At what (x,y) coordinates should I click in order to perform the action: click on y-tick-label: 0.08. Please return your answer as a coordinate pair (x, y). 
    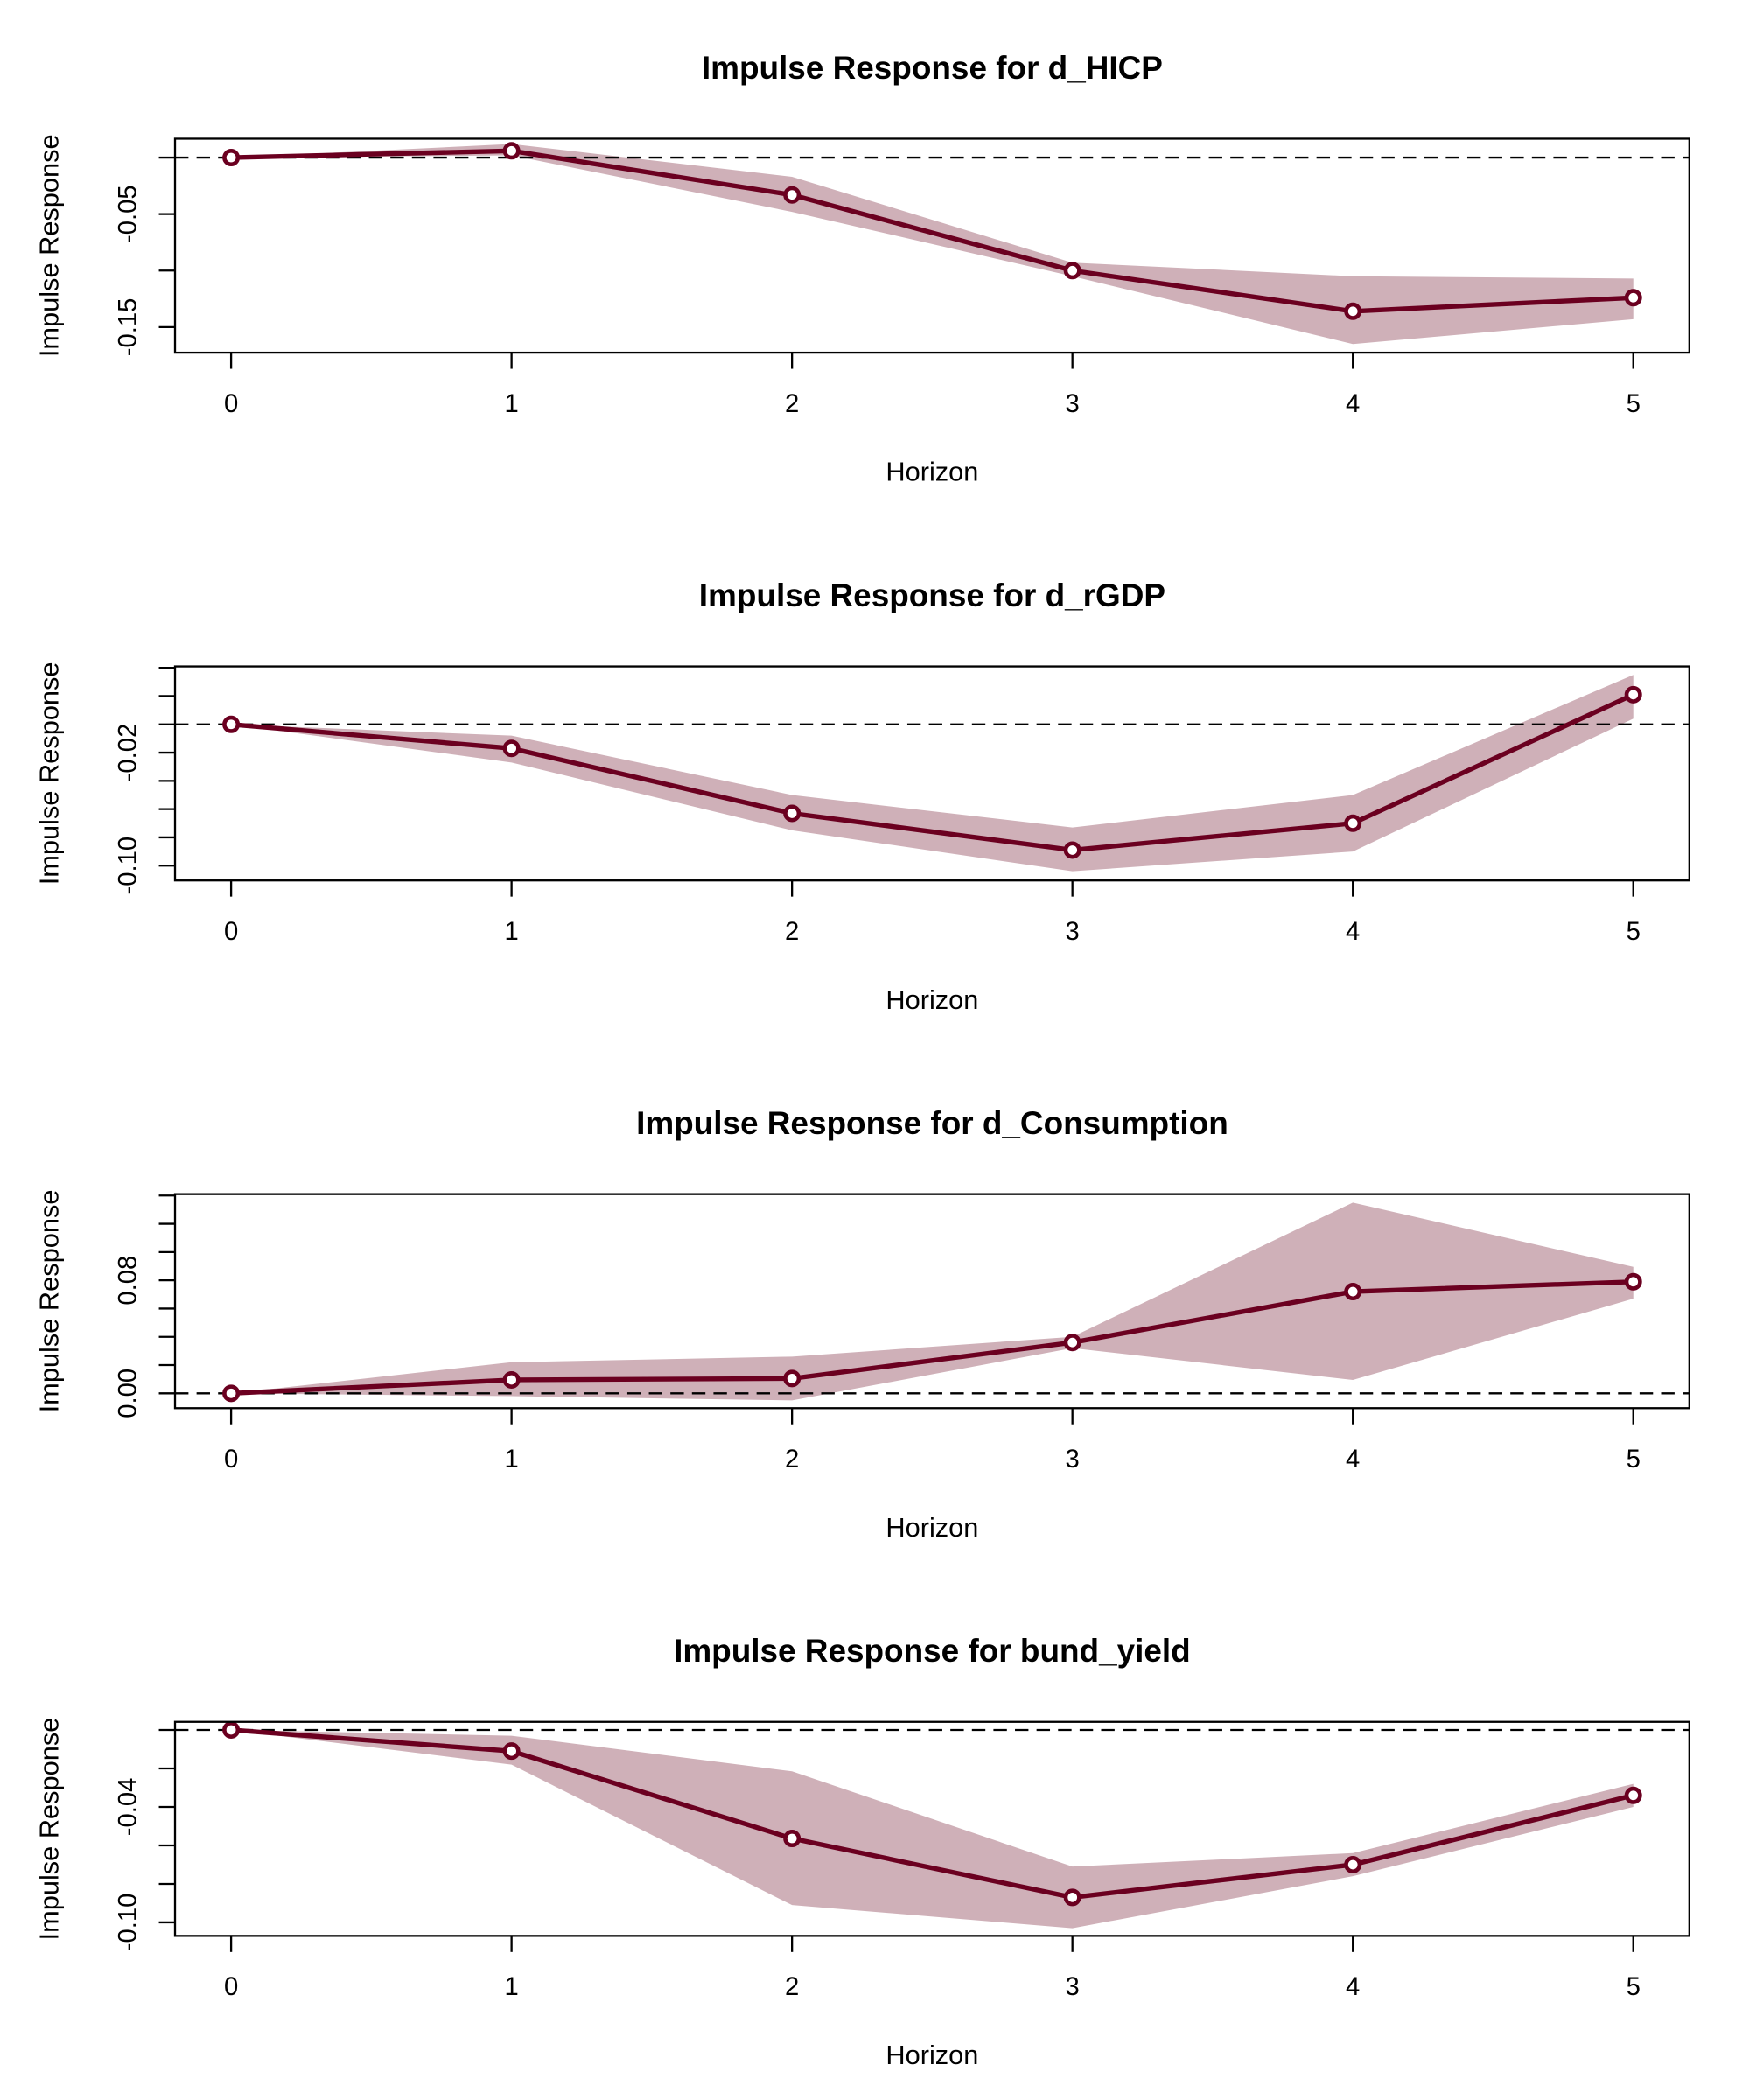
    Looking at the image, I should click on (128, 1281).